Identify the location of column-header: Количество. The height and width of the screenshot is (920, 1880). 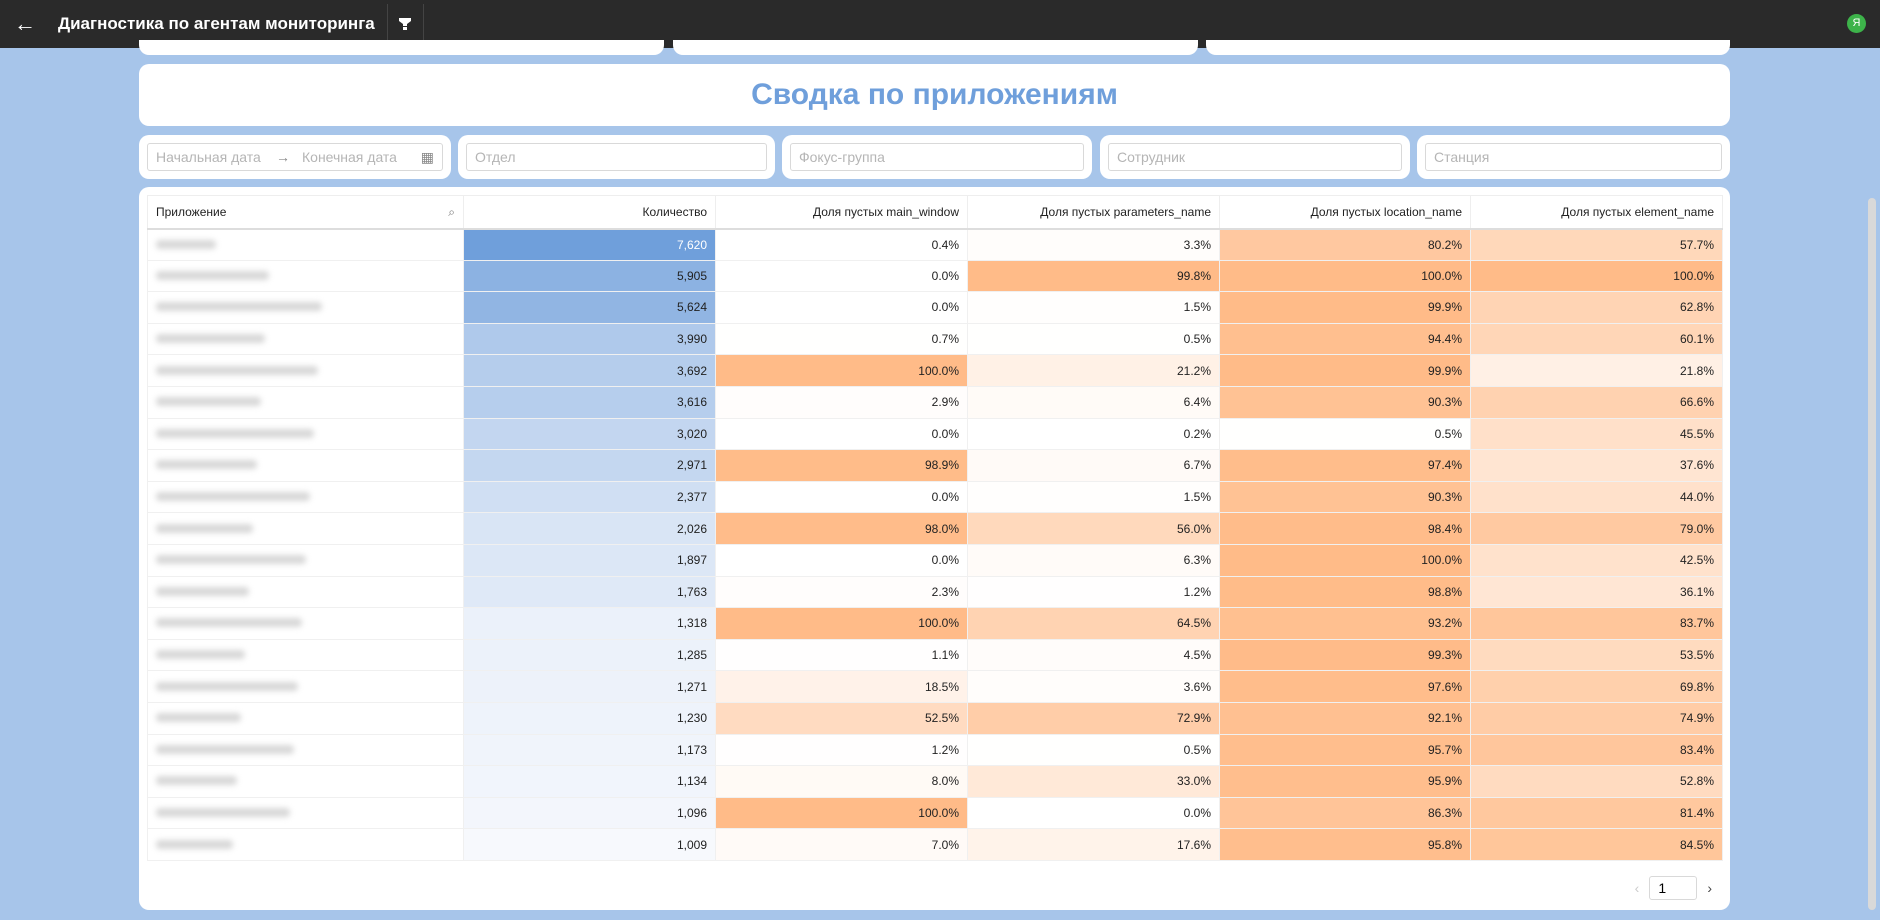
(589, 212).